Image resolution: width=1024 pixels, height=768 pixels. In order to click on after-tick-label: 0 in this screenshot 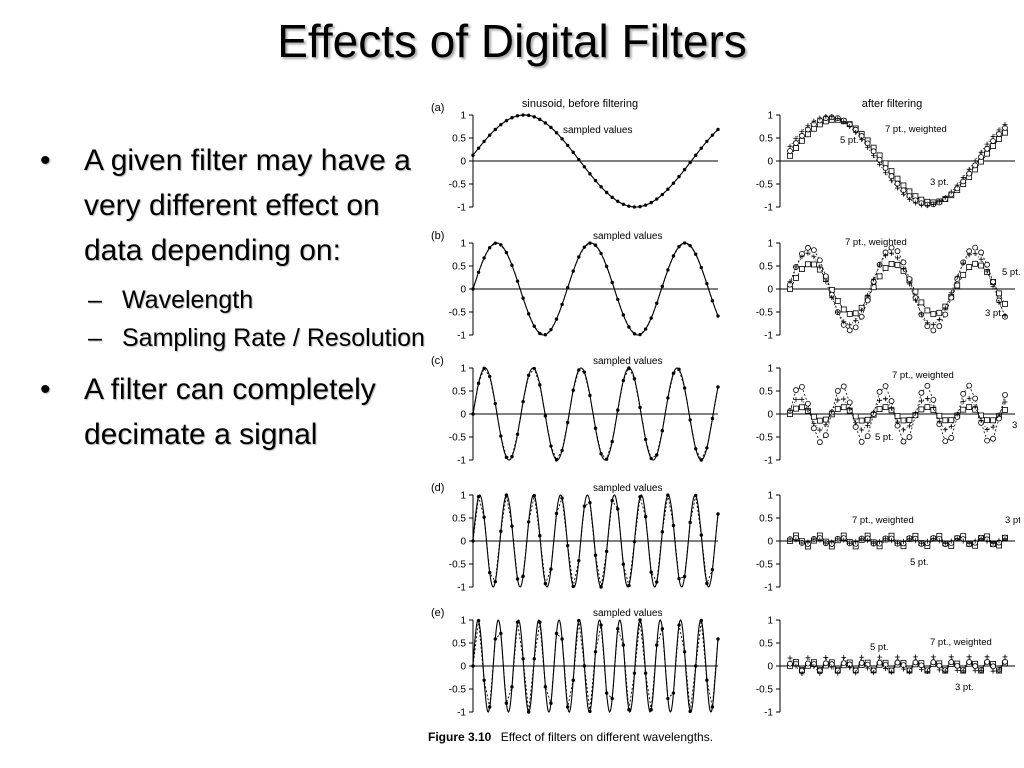, I will do `click(770, 415)`.